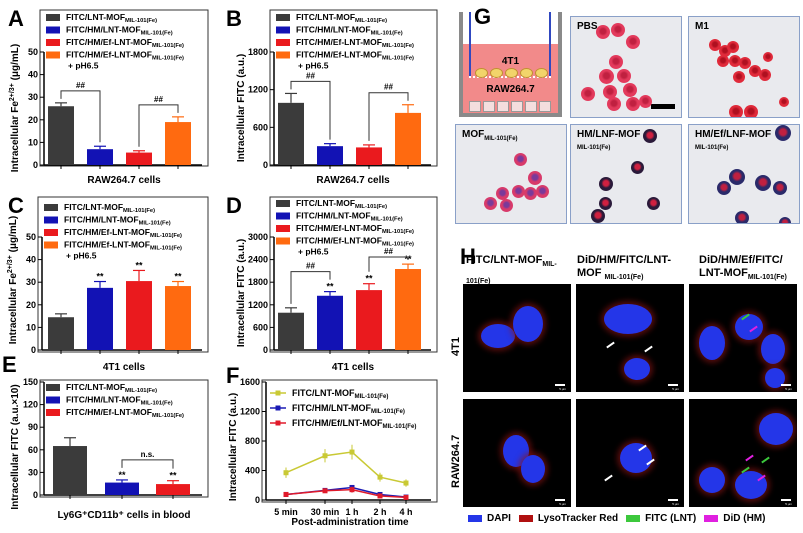  What do you see at coordinates (258, 237) in the screenshot?
I see `y-tick-label: 3000` at bounding box center [258, 237].